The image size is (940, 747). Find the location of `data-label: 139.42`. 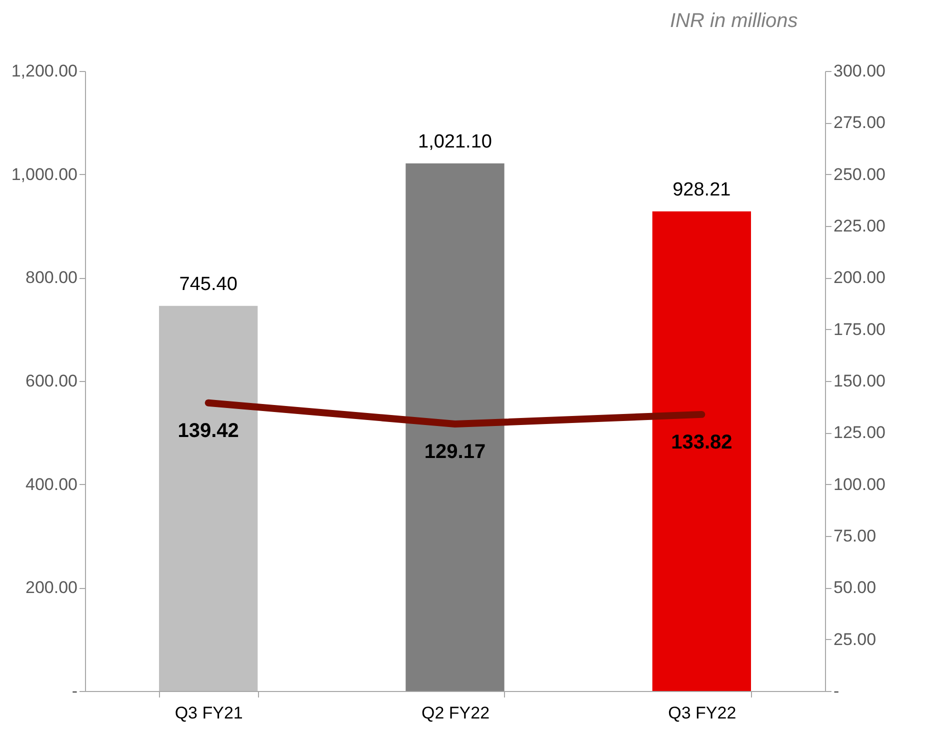

data-label: 139.42 is located at coordinates (208, 431).